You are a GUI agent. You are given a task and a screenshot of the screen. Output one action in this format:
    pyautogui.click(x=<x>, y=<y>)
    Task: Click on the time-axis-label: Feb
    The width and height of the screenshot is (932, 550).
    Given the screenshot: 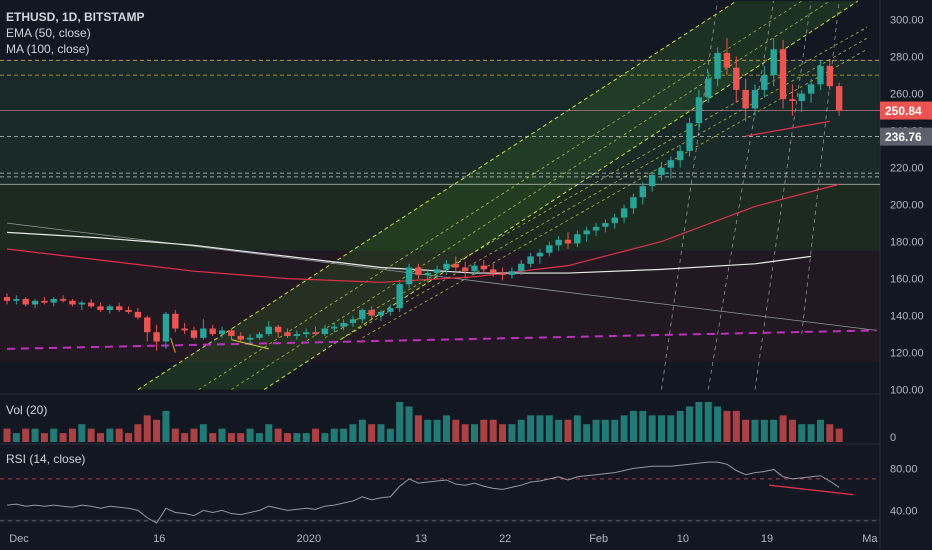 What is the action you would take?
    pyautogui.click(x=598, y=539)
    